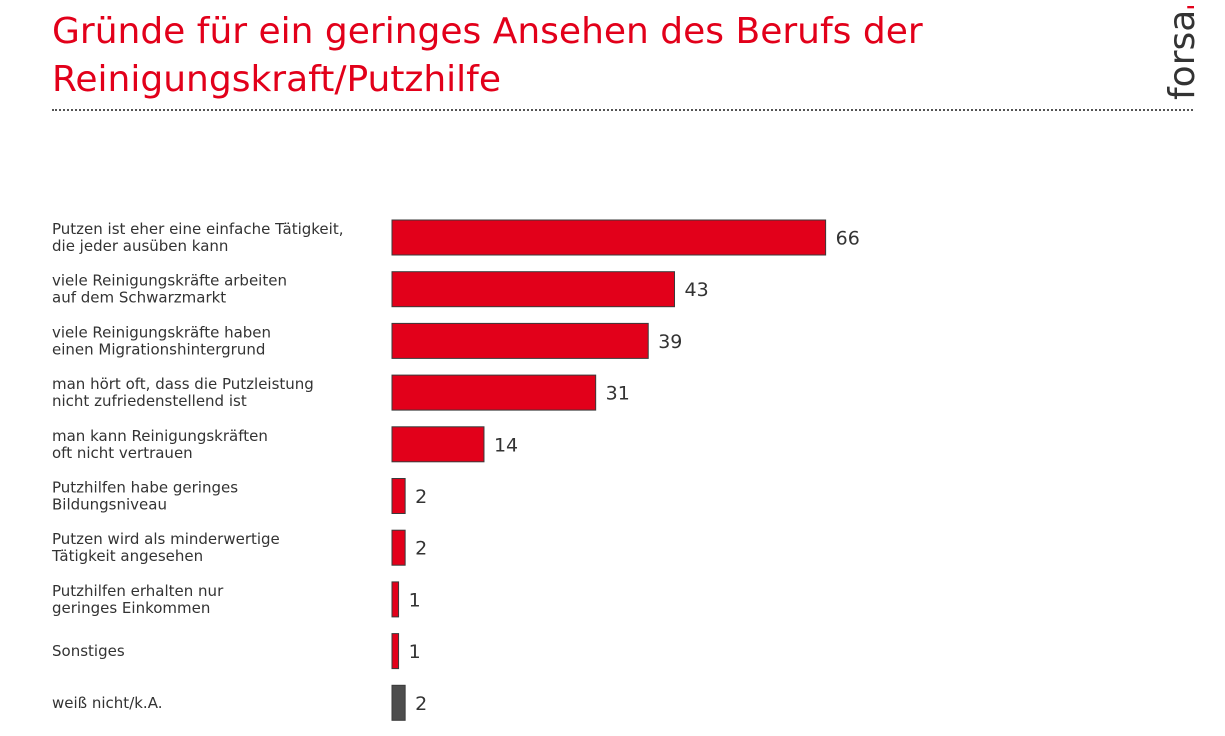 The height and width of the screenshot is (736, 1225). What do you see at coordinates (276, 79) in the screenshot?
I see `chart-title-line-2: Reinigungskraft/Putzhilfe` at bounding box center [276, 79].